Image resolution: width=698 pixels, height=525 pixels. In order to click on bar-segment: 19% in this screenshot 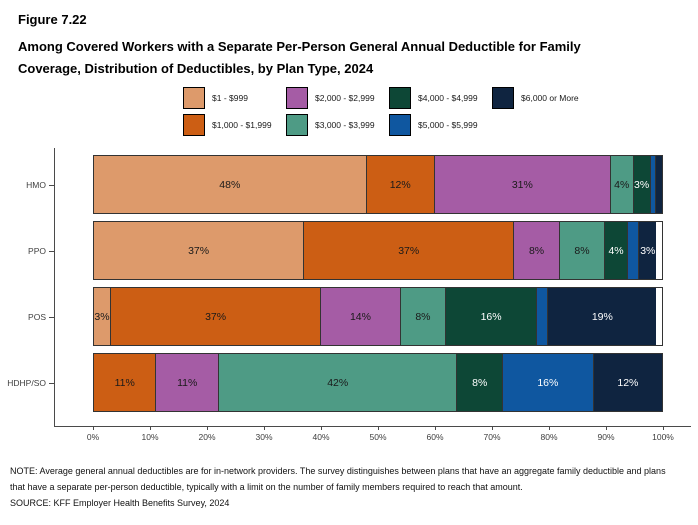, I will do `click(602, 316)`.